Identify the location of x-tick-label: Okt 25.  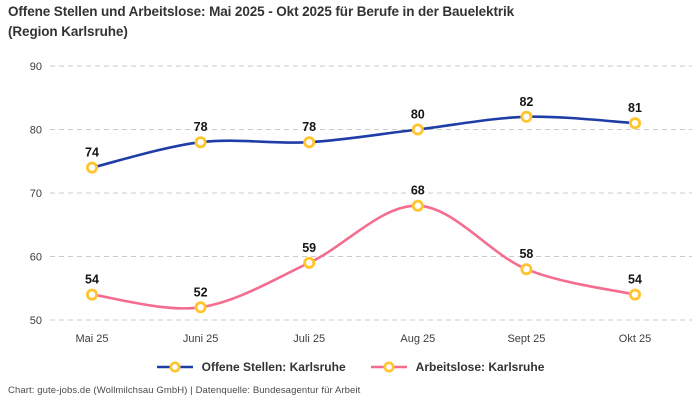
(635, 339).